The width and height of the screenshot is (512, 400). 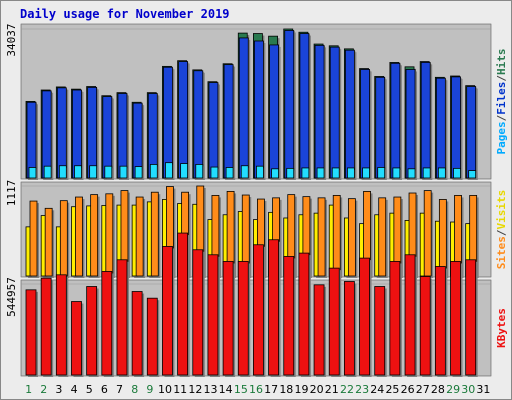 I want to click on legend-hits-files-pages: Pages/Files/Hits, so click(x=501, y=102).